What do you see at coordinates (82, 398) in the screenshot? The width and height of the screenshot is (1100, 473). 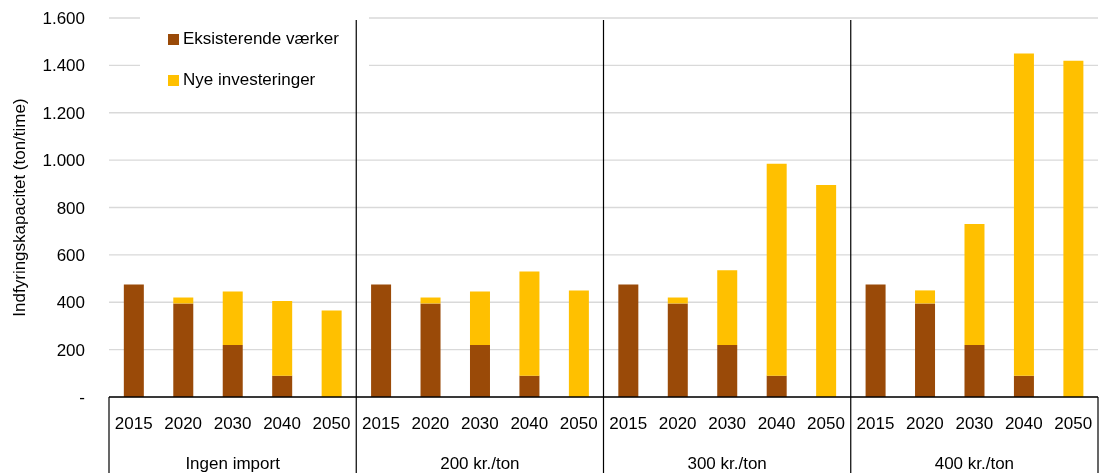 I see `y-tick-label: -` at bounding box center [82, 398].